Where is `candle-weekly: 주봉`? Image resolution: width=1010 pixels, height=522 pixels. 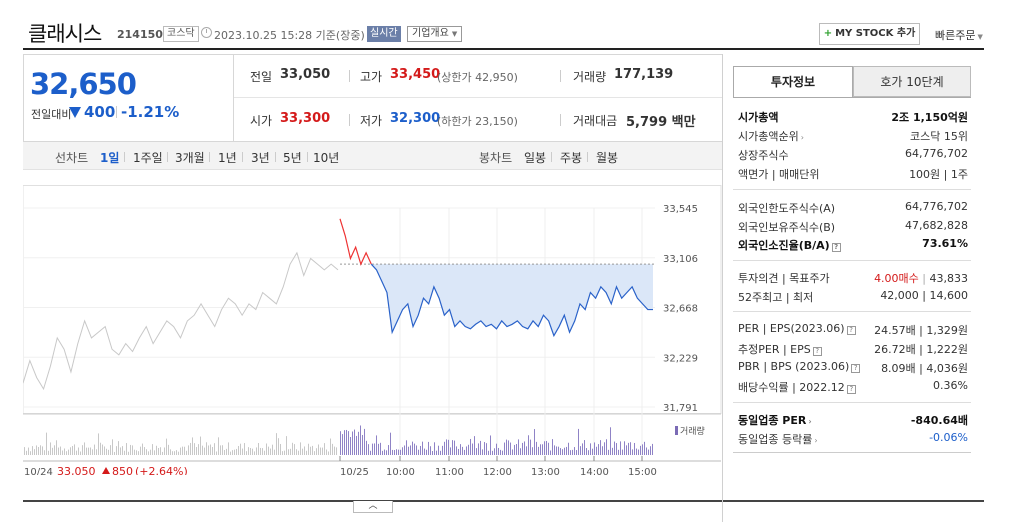 candle-weekly: 주봉 is located at coordinates (571, 158).